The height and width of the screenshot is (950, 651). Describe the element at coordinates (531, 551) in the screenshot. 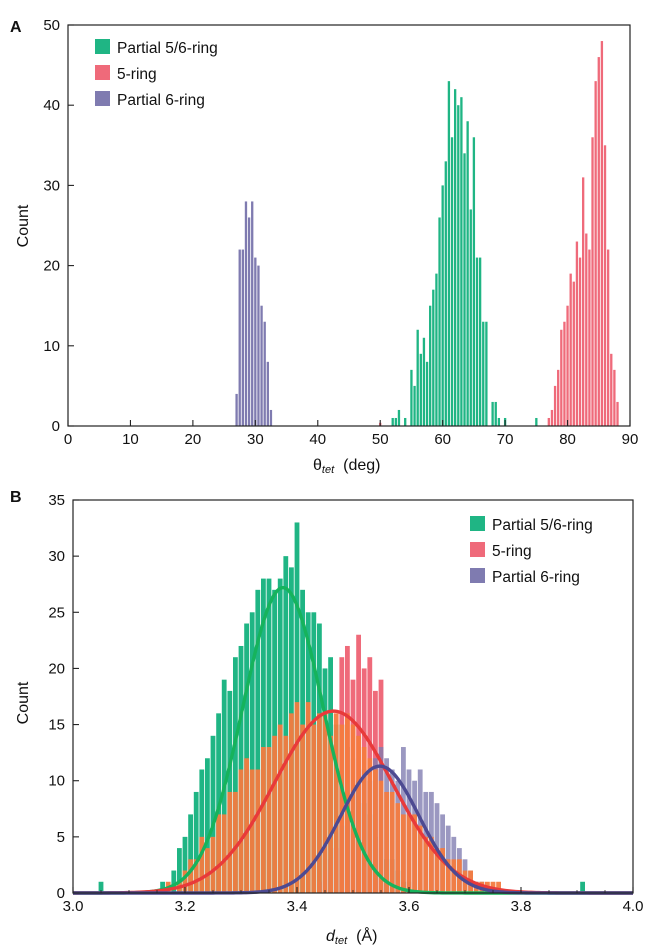

I see `panel-b-legend: Partial 5/6-ring 5-ring Partial 6-ring` at that location.